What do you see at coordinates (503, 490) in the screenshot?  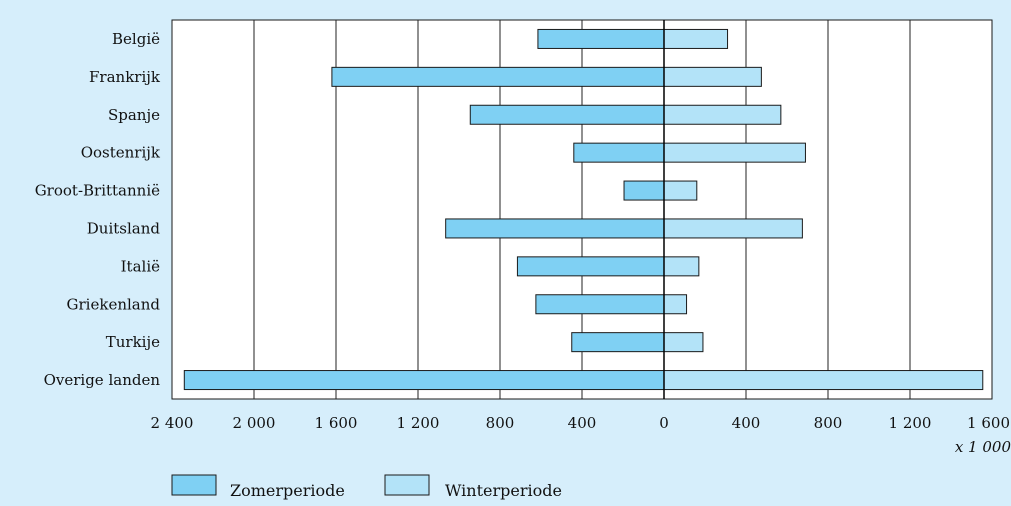 I see `legend-label-1: Winterperiode` at bounding box center [503, 490].